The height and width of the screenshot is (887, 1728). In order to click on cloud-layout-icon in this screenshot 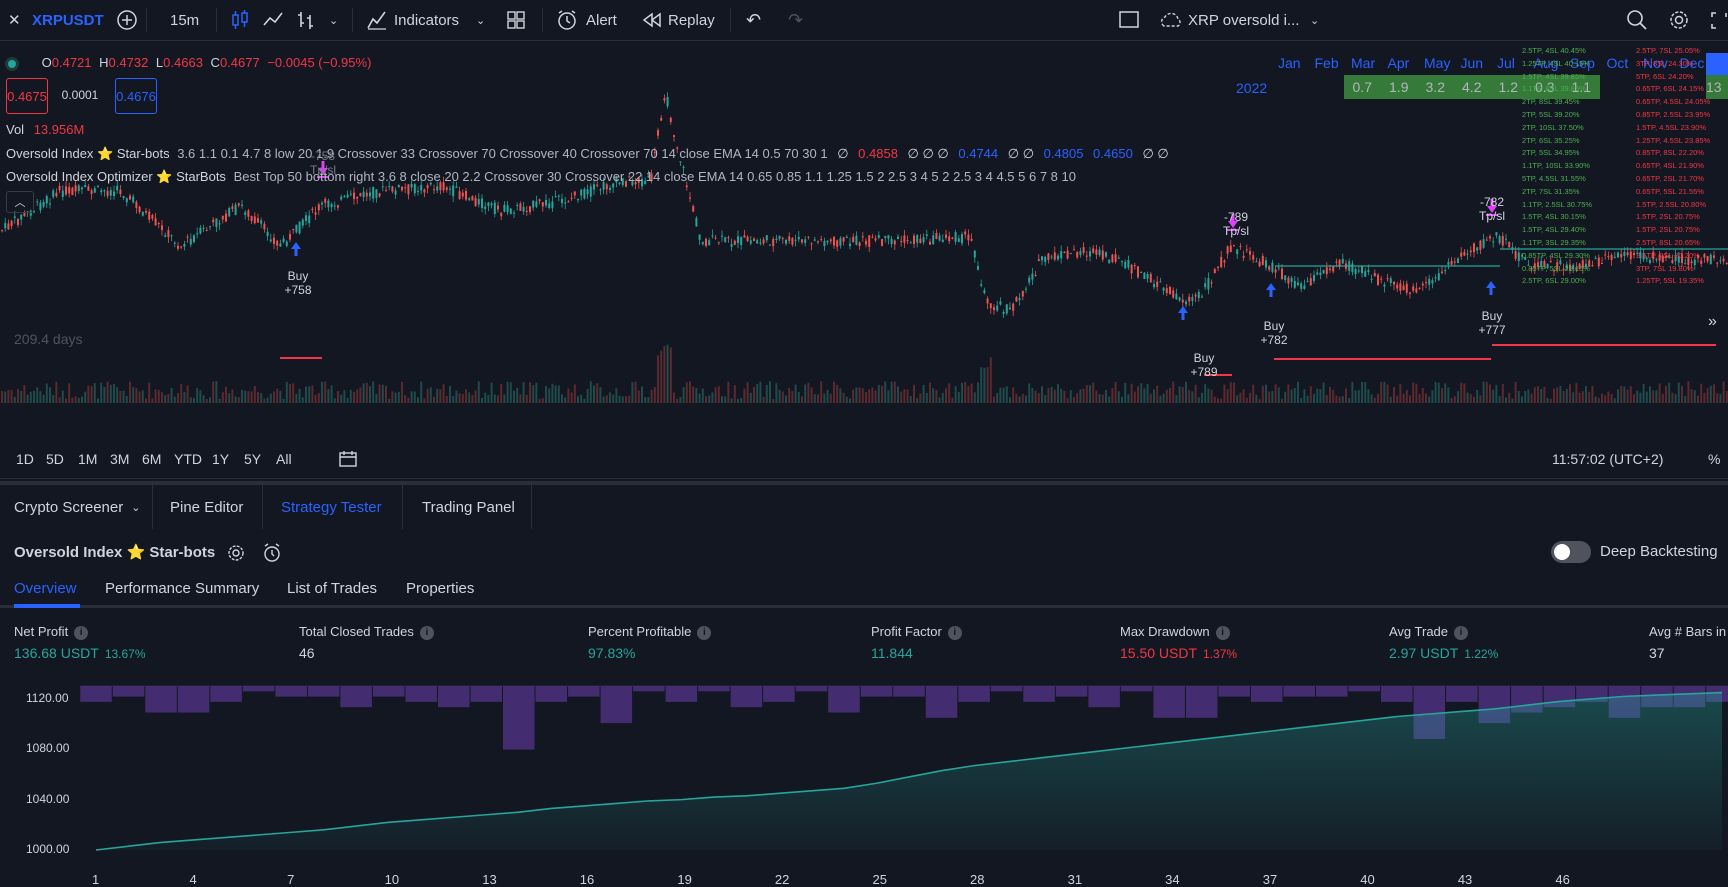, I will do `click(1171, 20)`.